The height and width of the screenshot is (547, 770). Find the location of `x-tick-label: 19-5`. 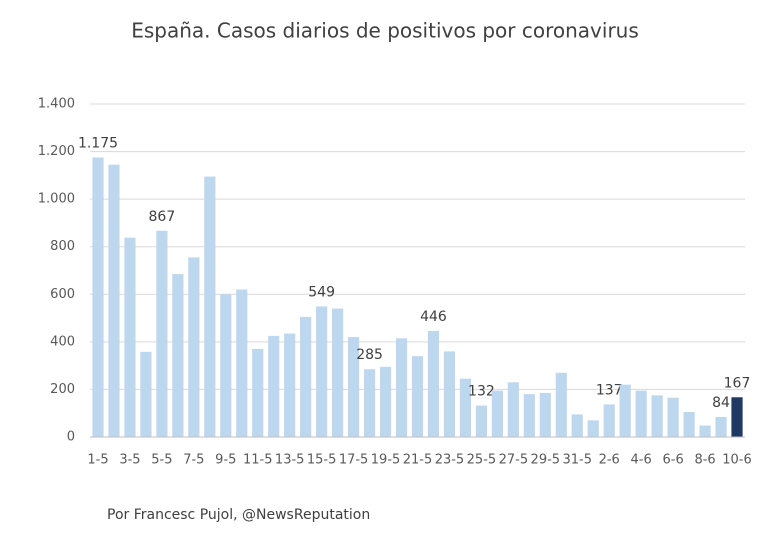

x-tick-label: 19-5 is located at coordinates (386, 460).